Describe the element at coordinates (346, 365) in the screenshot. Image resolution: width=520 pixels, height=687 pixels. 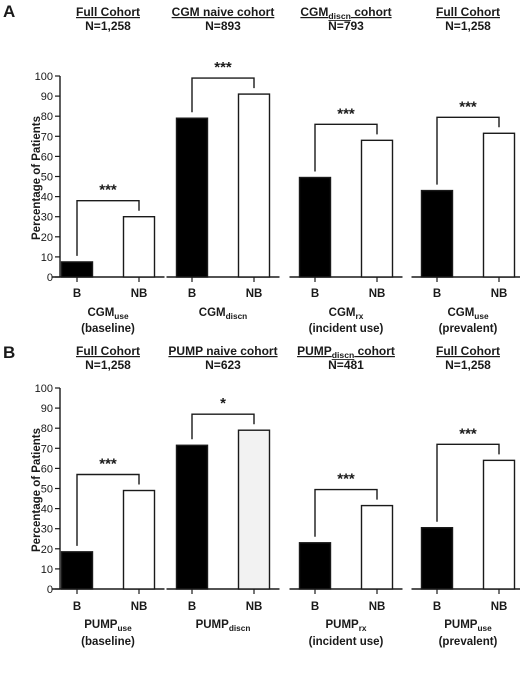
I see `cohort-n: N=481` at that location.